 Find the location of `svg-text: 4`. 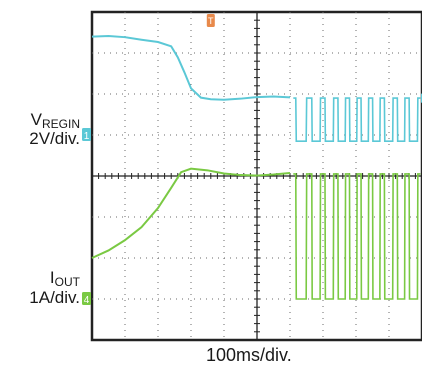

svg-text: 4 is located at coordinates (87, 300).